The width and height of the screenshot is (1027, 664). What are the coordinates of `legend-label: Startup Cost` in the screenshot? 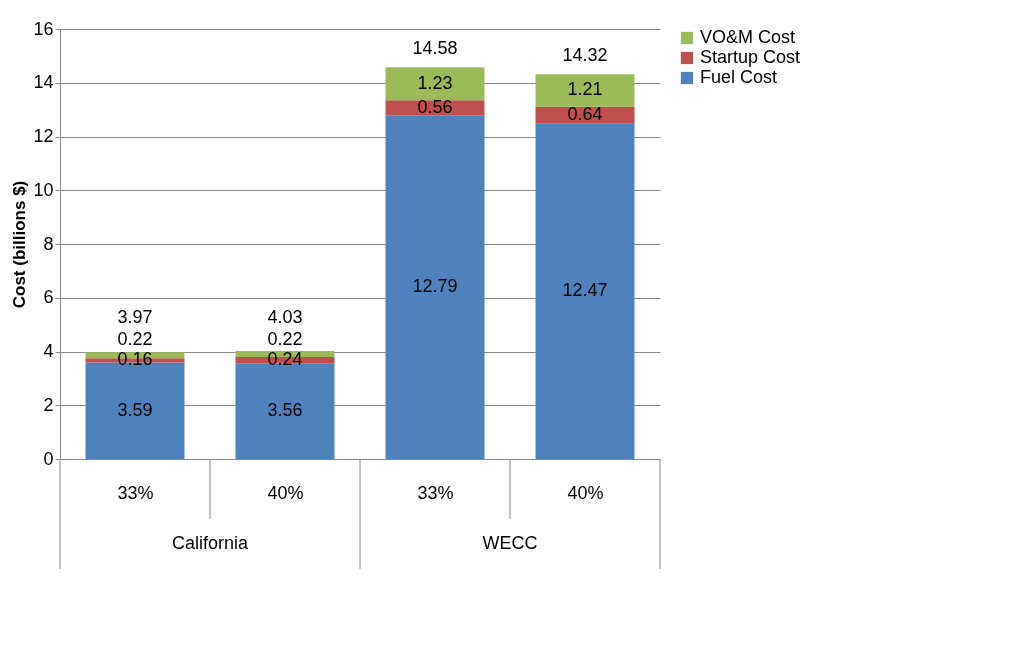 It's located at (750, 57).